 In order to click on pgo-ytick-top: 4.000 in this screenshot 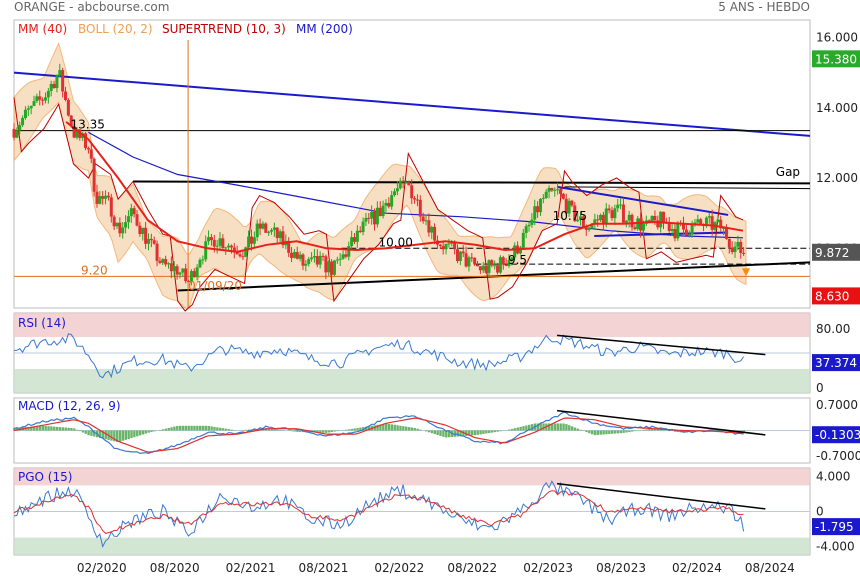, I will do `click(833, 477)`.